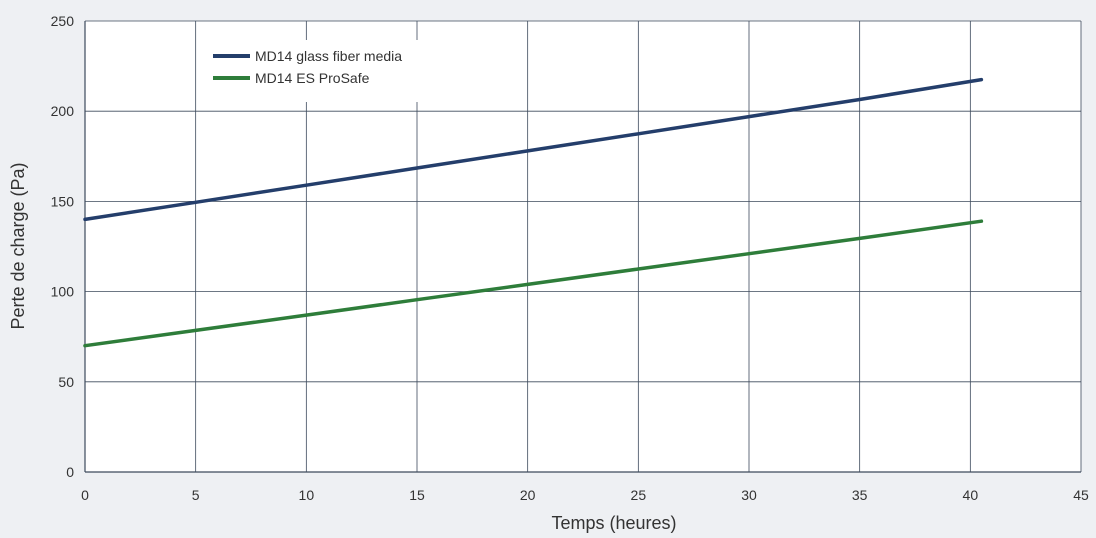  I want to click on x-tick-label: 10, so click(307, 495).